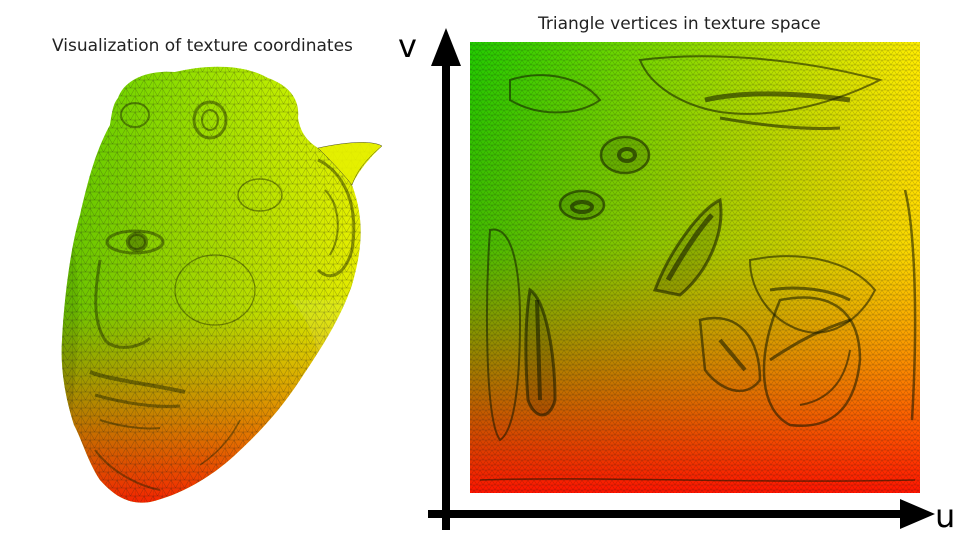 This screenshot has width=975, height=557. Describe the element at coordinates (407, 46) in the screenshot. I see `v-axis-label: v` at that location.